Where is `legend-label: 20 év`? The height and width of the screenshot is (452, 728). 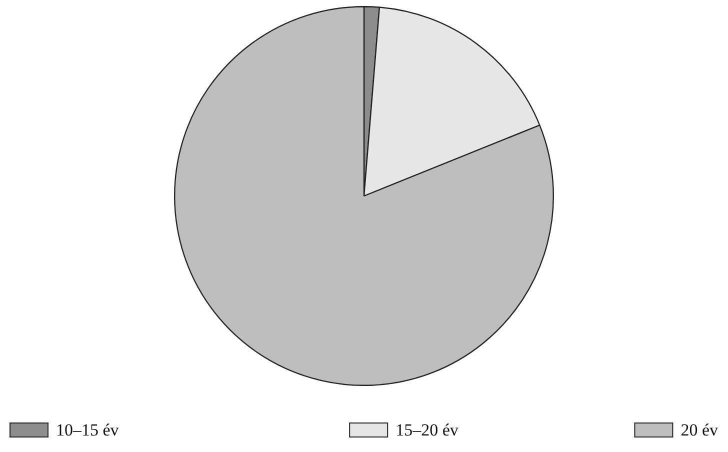 legend-label: 20 év is located at coordinates (699, 430).